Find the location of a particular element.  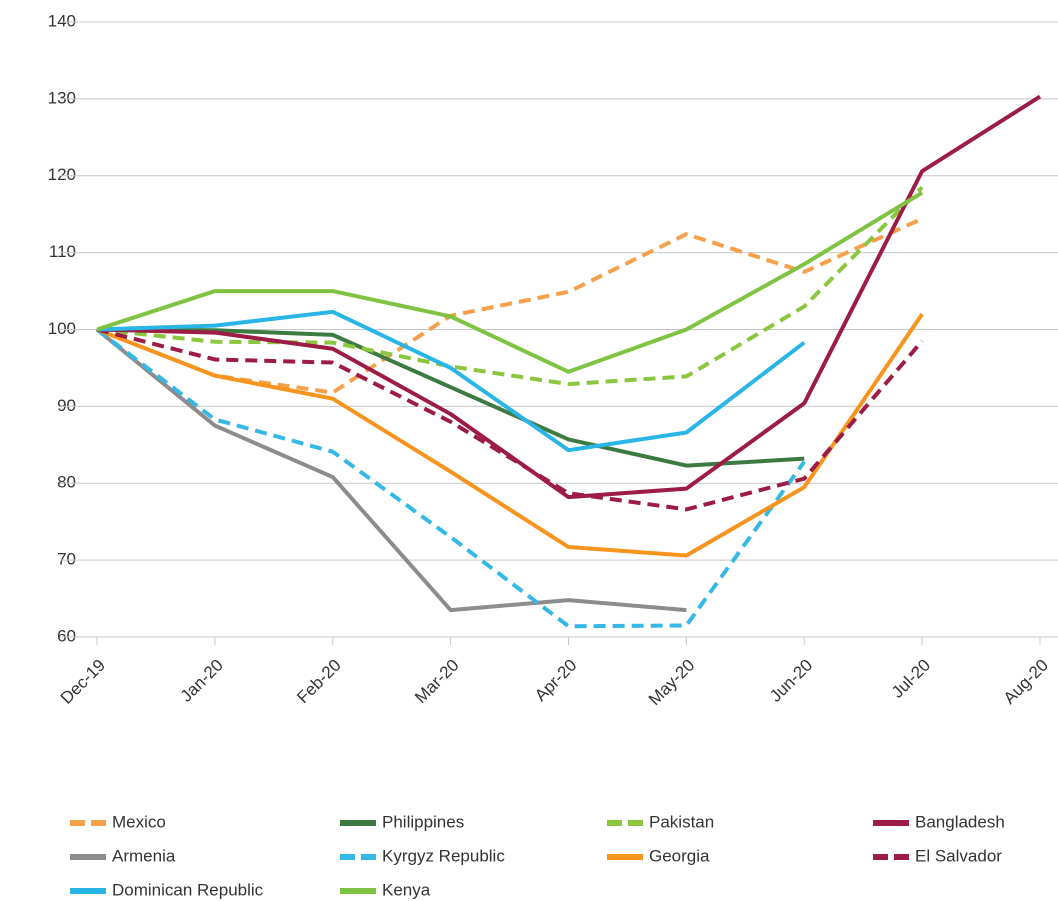

y-tick-label: 140 is located at coordinates (62, 20).